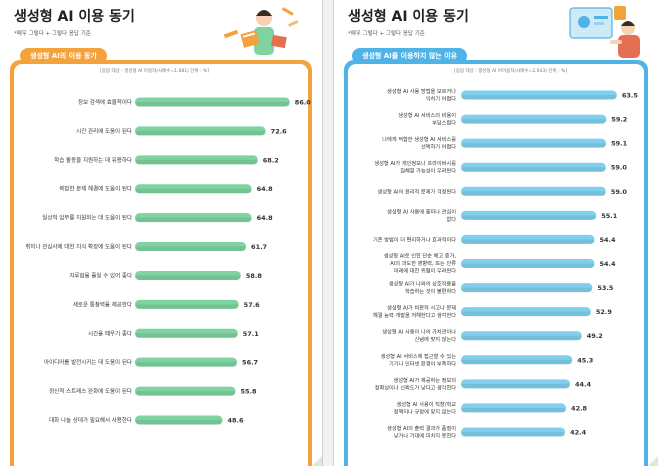 The image size is (658, 466). I want to click on category-label: 시간 관리에 도움이 된다, so click(104, 131).